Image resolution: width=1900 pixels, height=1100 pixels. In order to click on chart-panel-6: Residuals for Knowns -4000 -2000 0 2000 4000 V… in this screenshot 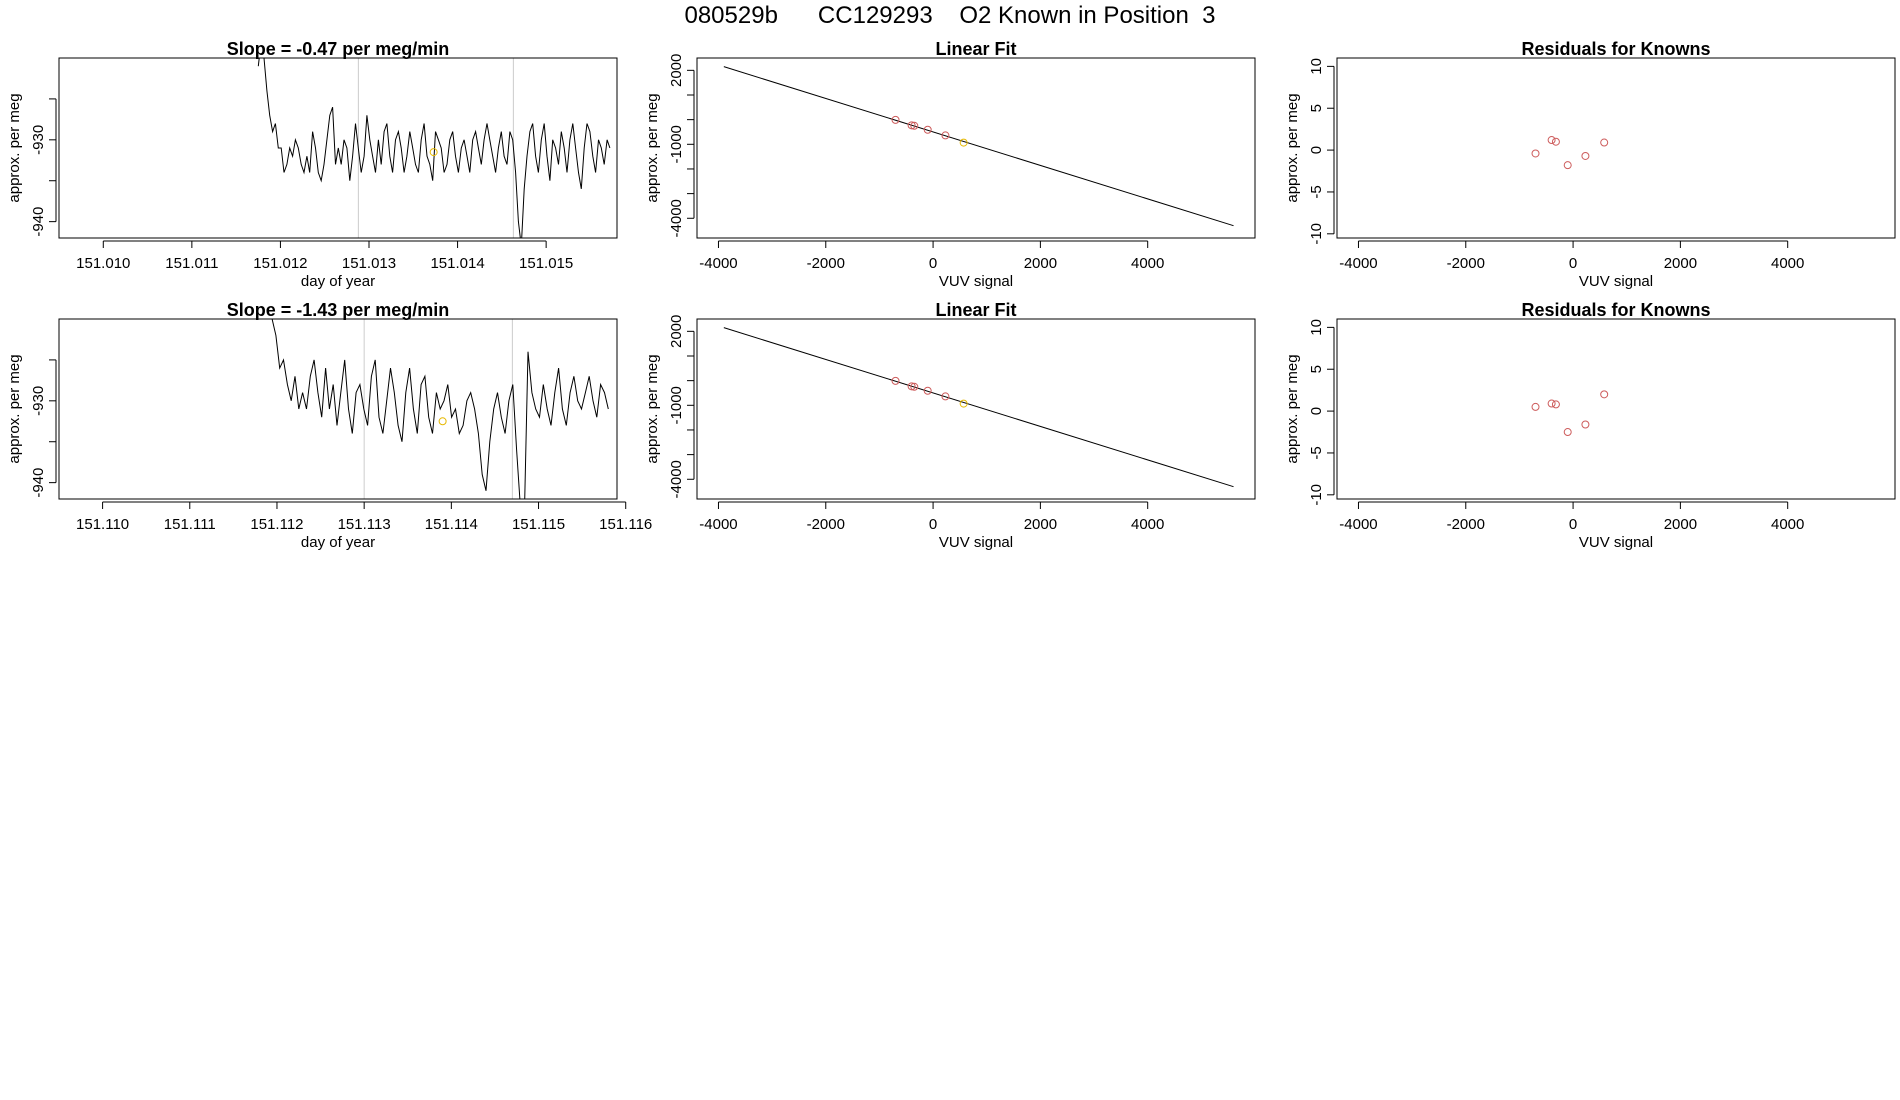, I will do `click(1590, 425)`.